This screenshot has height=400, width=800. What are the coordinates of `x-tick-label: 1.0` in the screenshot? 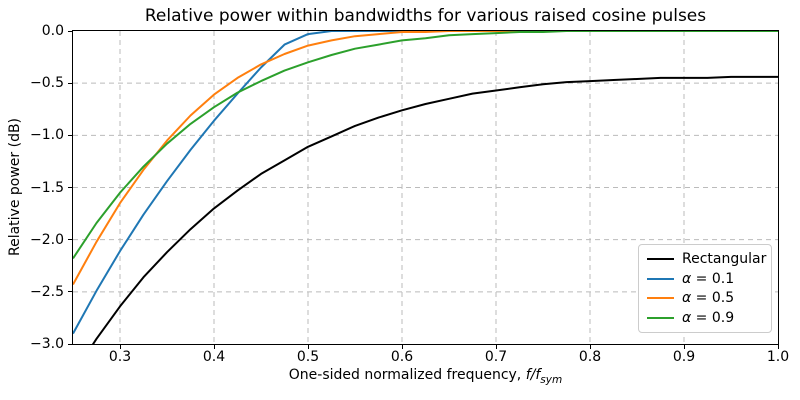 It's located at (778, 357).